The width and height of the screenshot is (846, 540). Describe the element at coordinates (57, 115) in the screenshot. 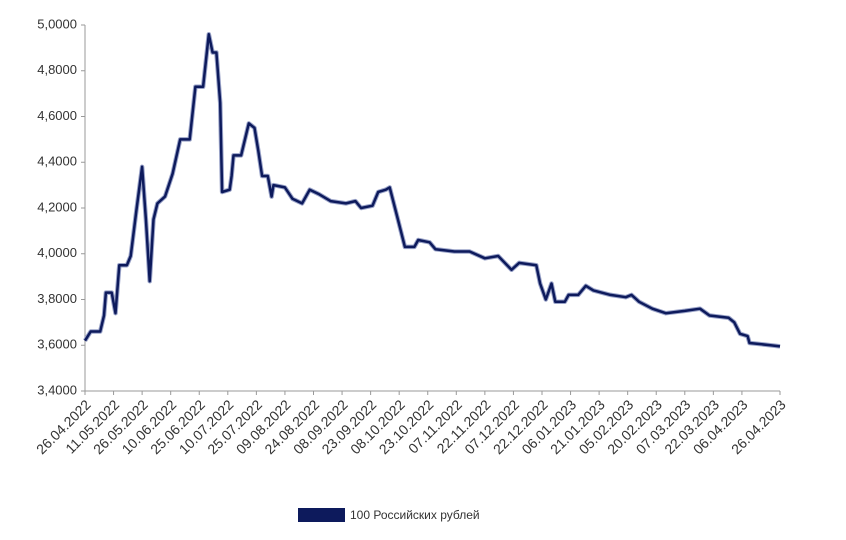

I see `y-tick-label: 4,6000` at that location.